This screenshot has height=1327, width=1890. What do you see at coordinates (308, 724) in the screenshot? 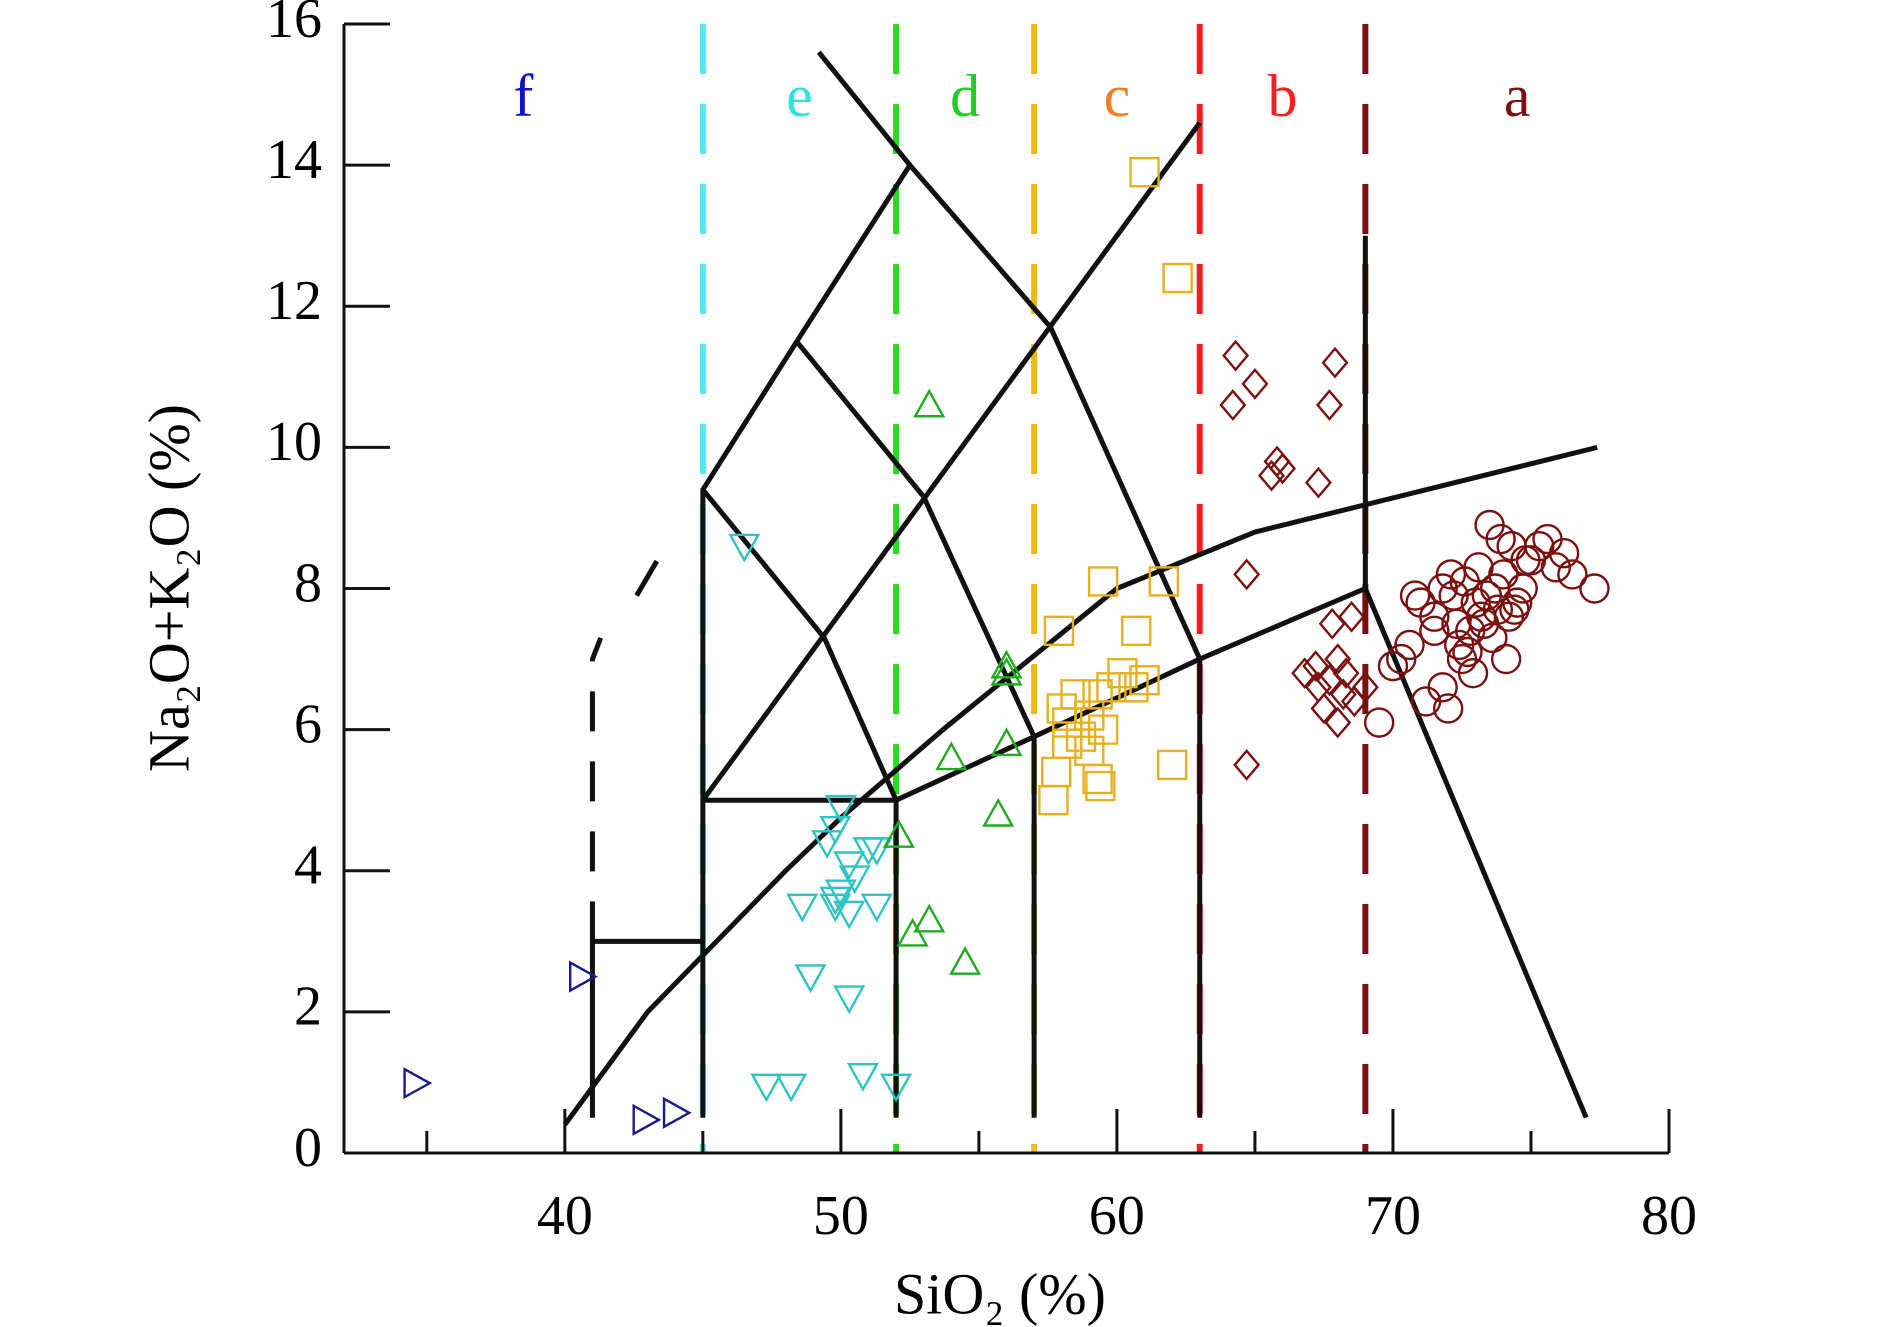
I see `y-tick-label: 6` at bounding box center [308, 724].